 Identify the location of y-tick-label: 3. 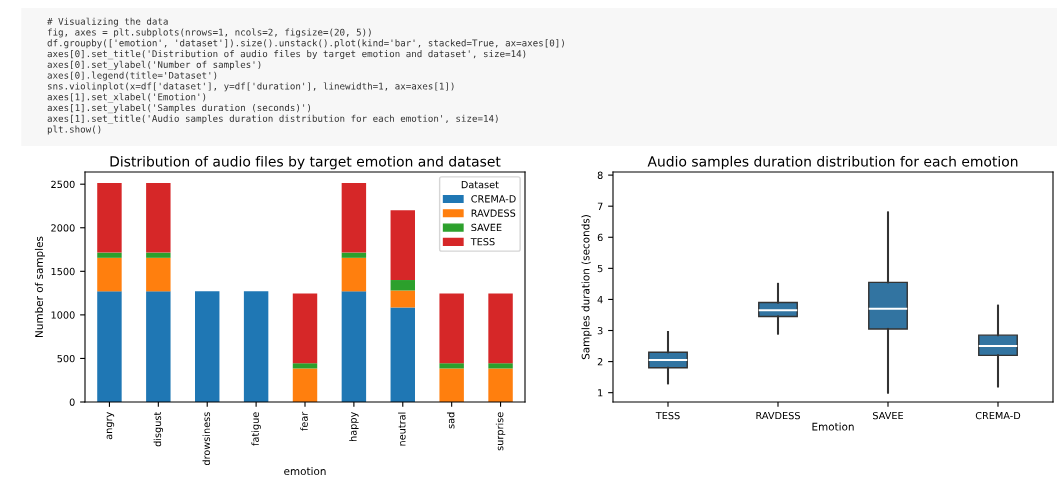
(600, 330).